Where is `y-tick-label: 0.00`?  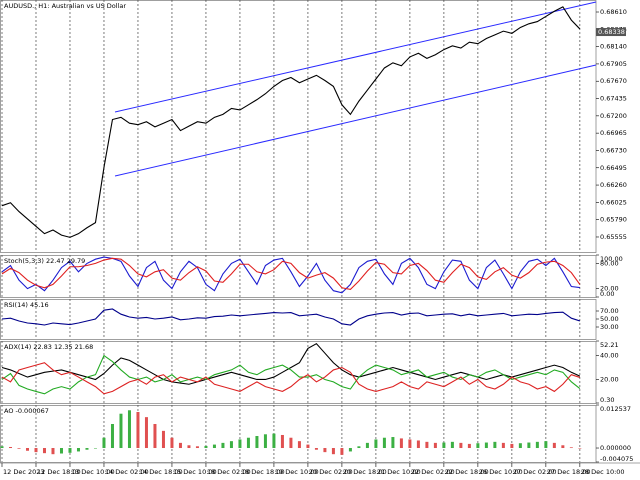 y-tick-label: 0.00 is located at coordinates (607, 294).